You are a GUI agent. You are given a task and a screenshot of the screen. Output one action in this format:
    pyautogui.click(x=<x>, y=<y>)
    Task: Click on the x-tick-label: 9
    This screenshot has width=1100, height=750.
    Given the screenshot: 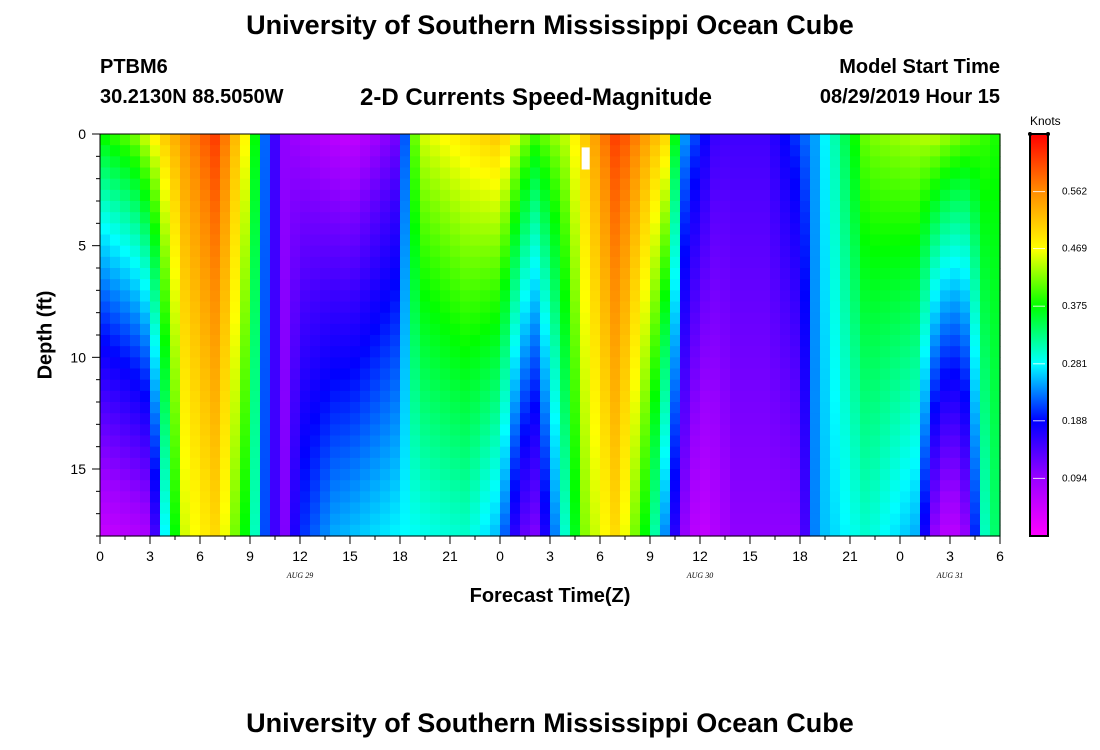 What is the action you would take?
    pyautogui.click(x=650, y=556)
    